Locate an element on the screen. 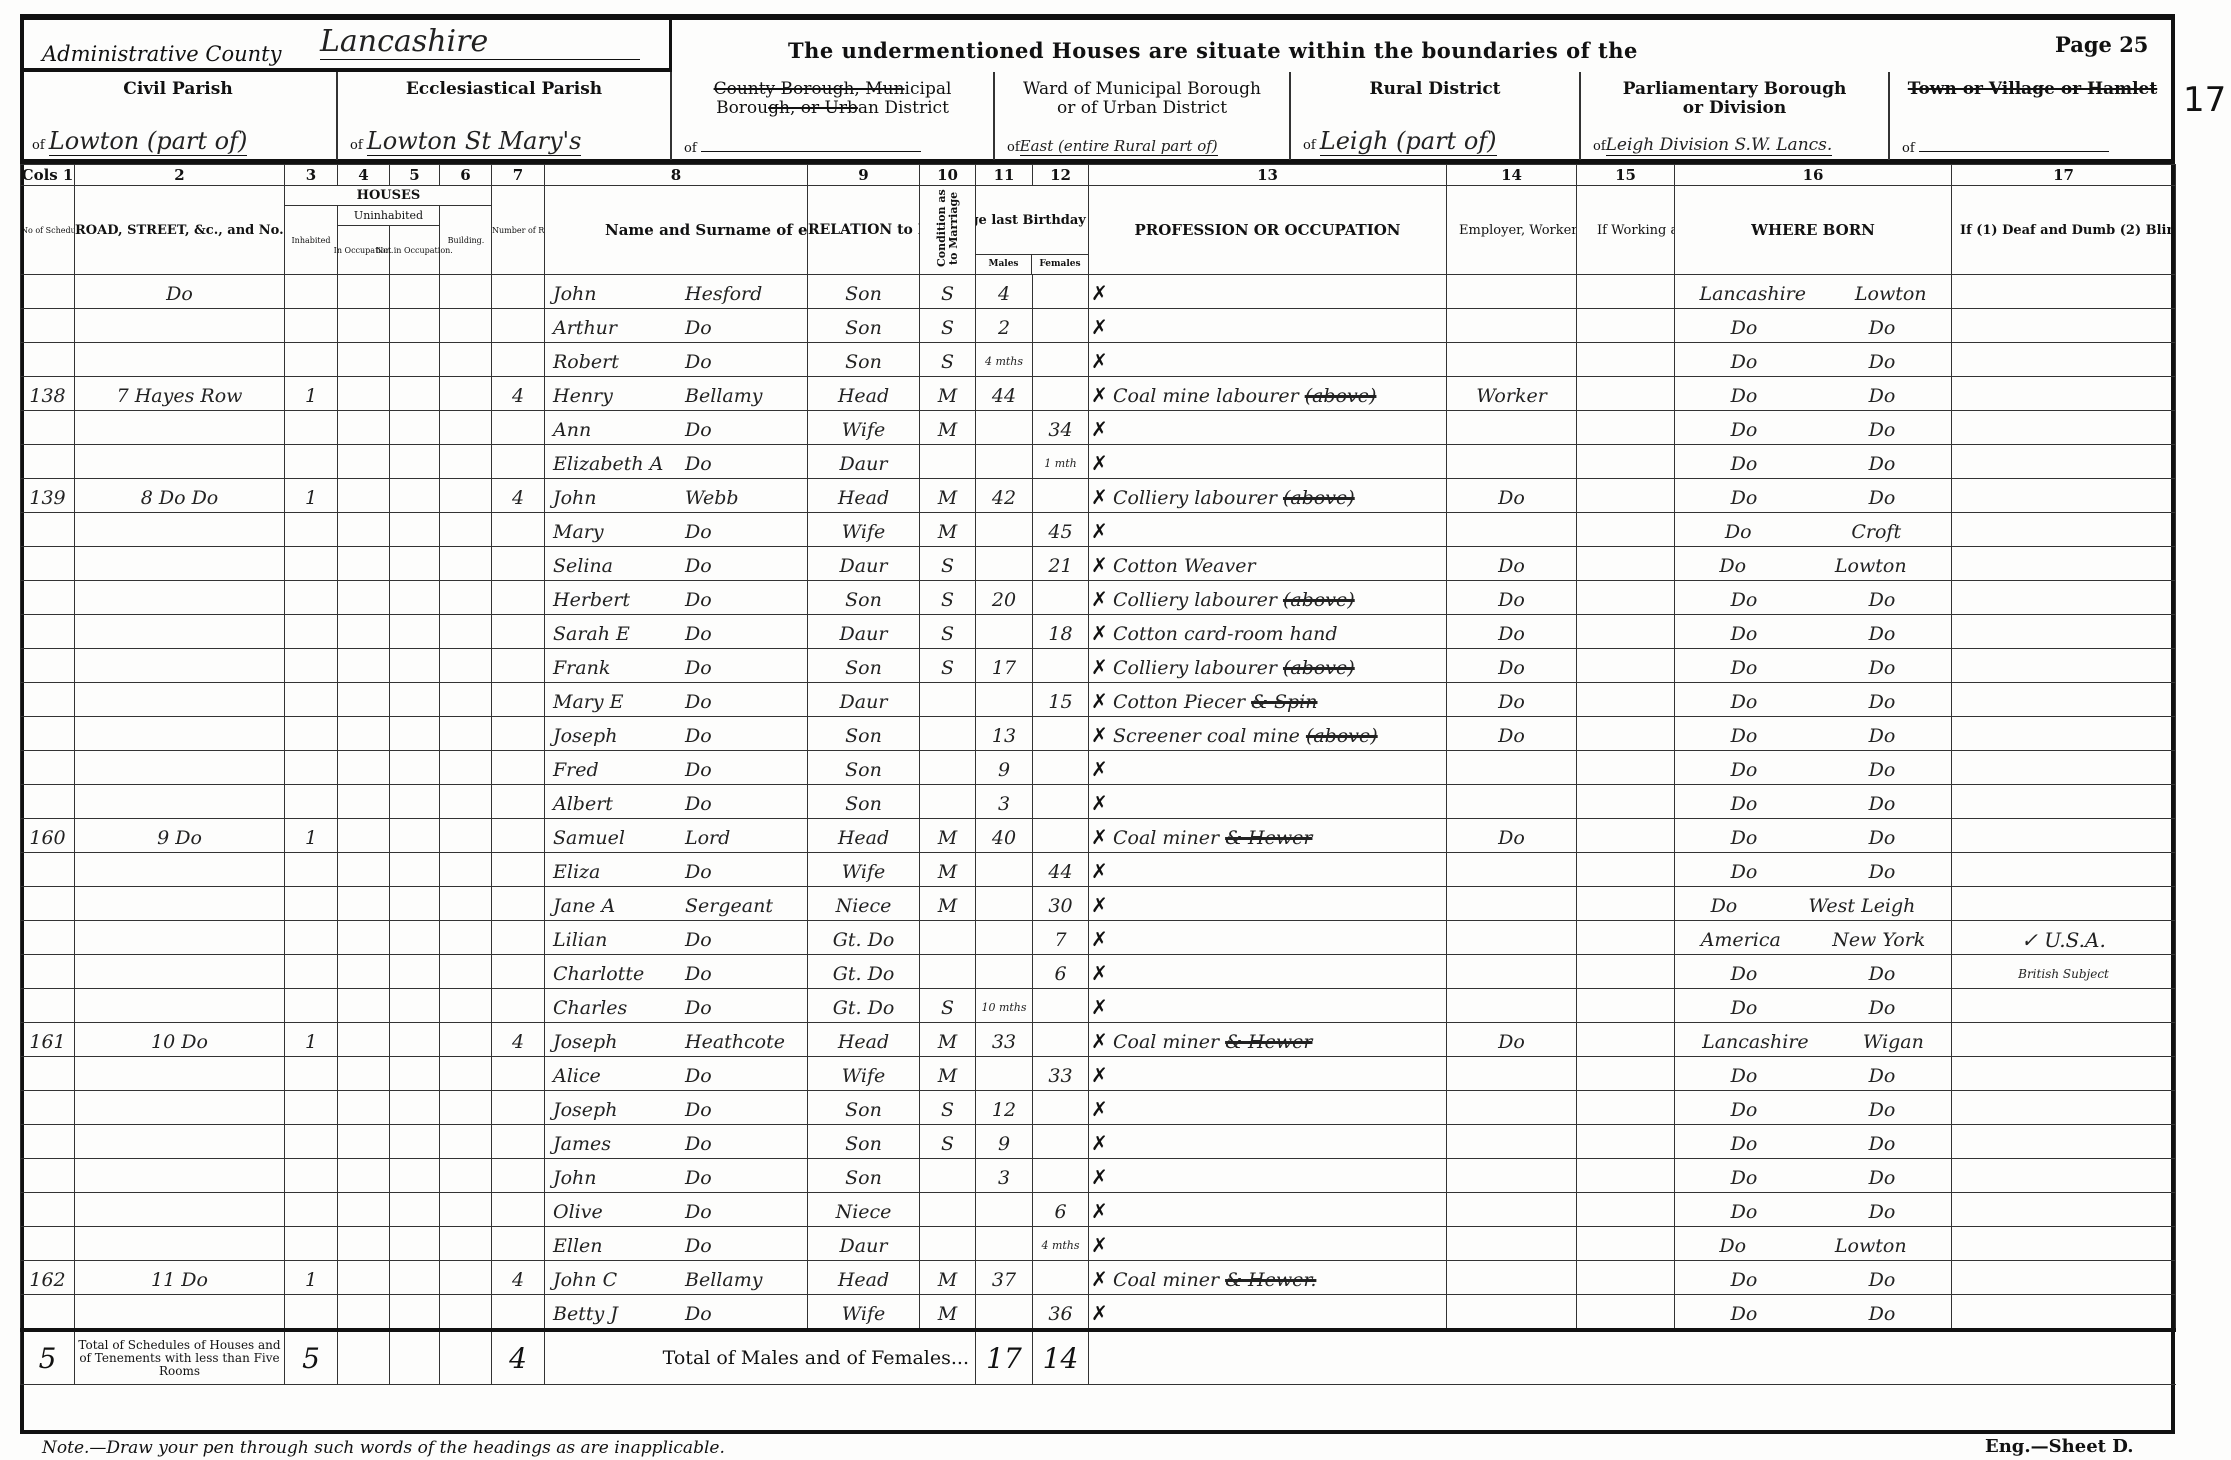 This screenshot has height=1460, width=2231. town-village-hamlet-value is located at coordinates (2013, 151).